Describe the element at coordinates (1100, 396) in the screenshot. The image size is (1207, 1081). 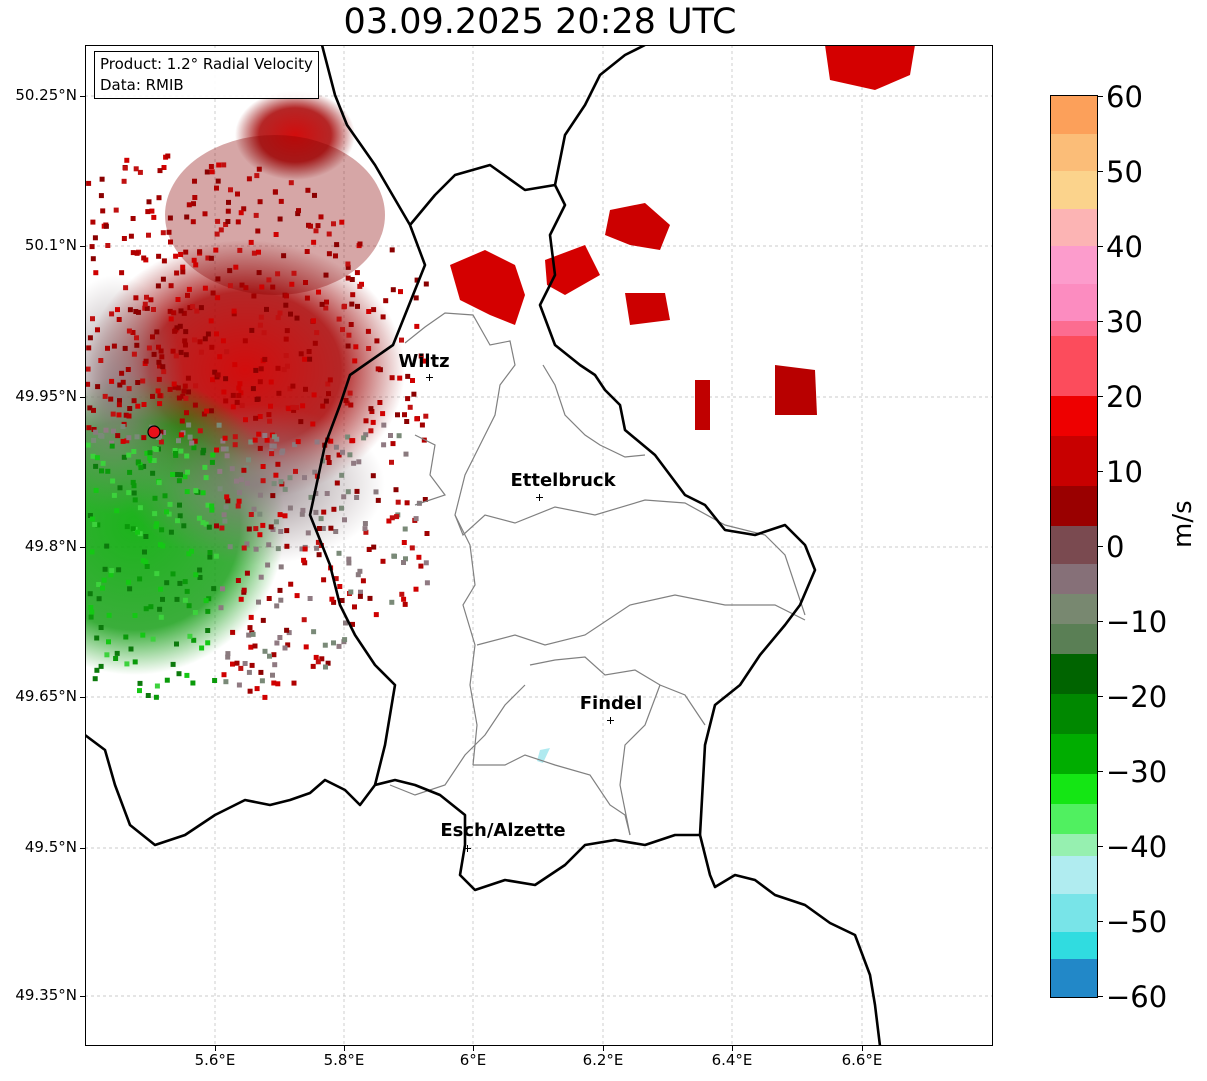
I see `colorbar-tick` at that location.